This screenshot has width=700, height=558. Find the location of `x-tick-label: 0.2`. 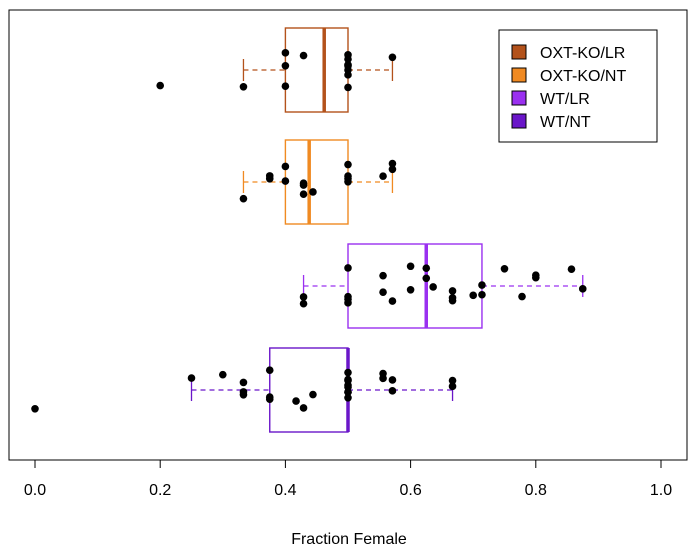

x-tick-label: 0.2 is located at coordinates (160, 490).